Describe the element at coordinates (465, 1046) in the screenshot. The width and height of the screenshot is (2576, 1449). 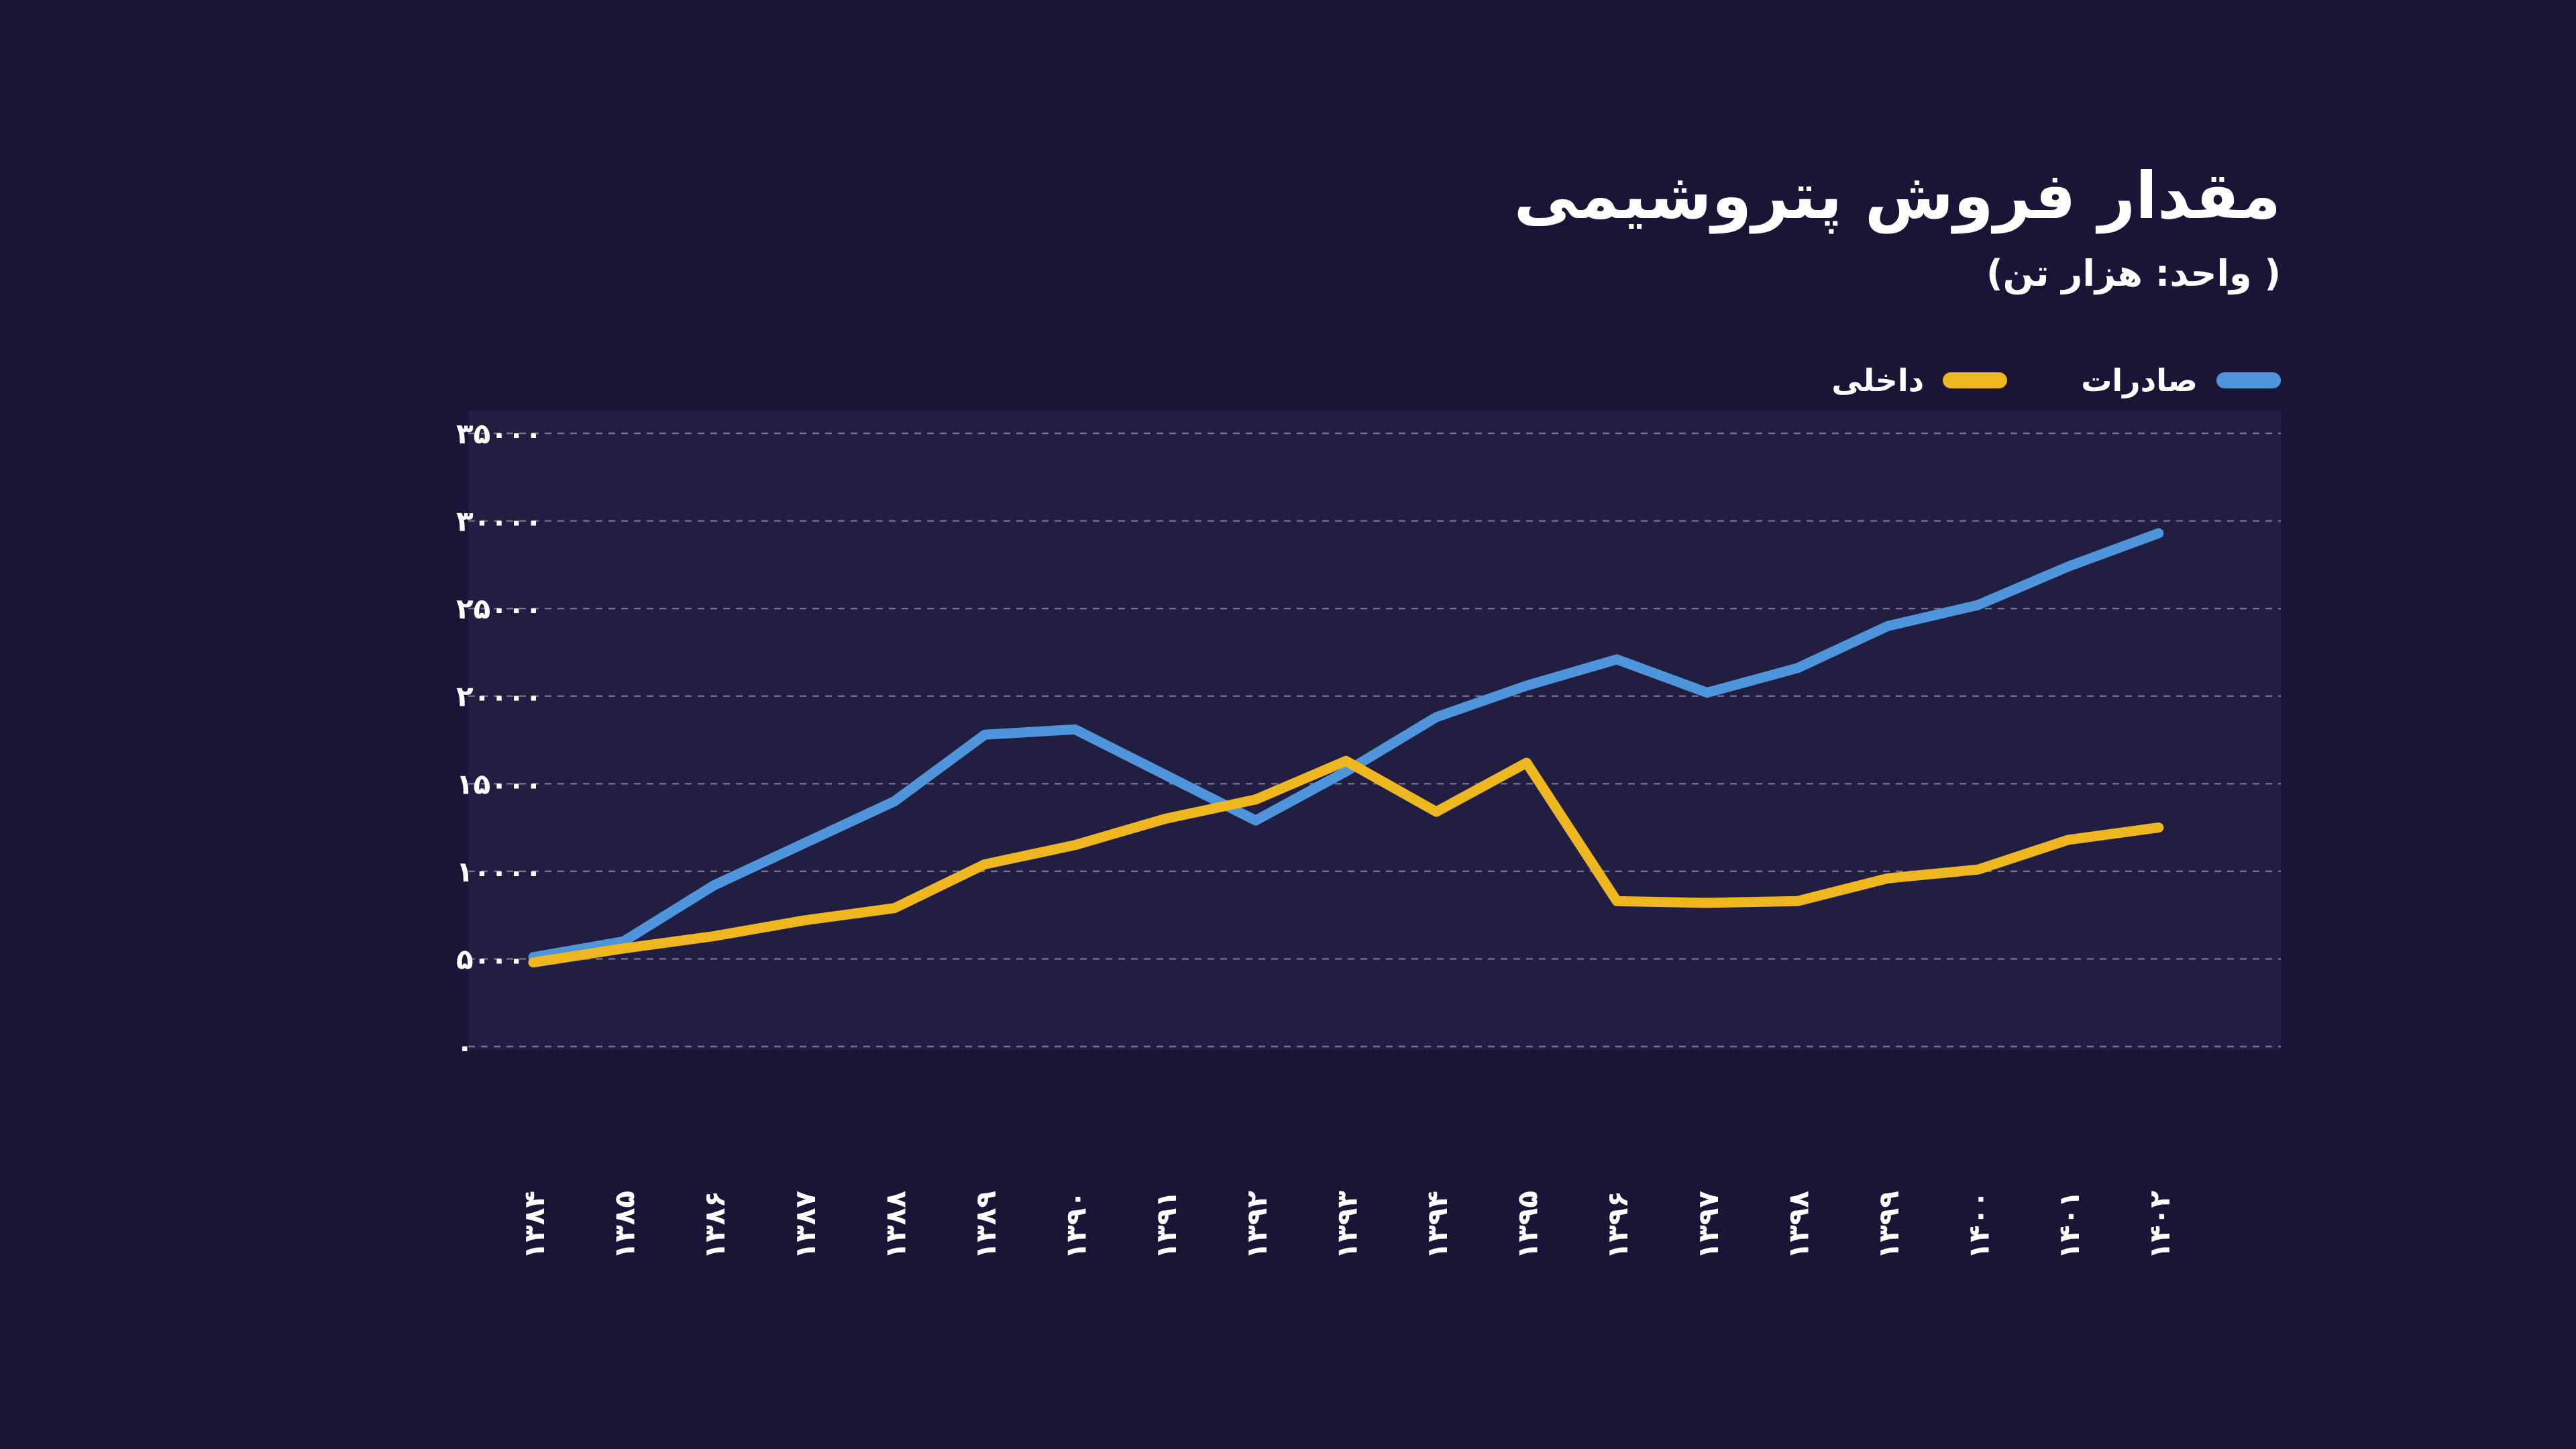
I see `y-tick-label: ۰` at that location.